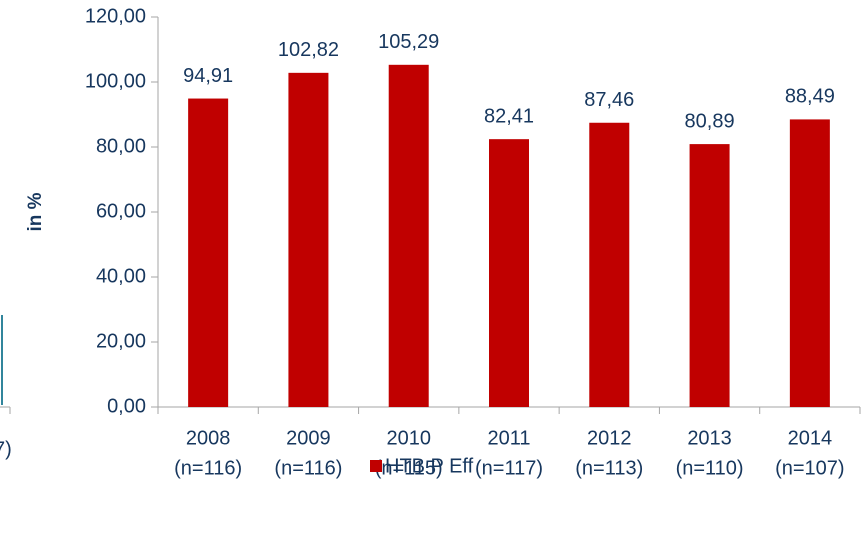 The height and width of the screenshot is (534, 866). Describe the element at coordinates (509, 116) in the screenshot. I see `value-label: 82,41` at that location.